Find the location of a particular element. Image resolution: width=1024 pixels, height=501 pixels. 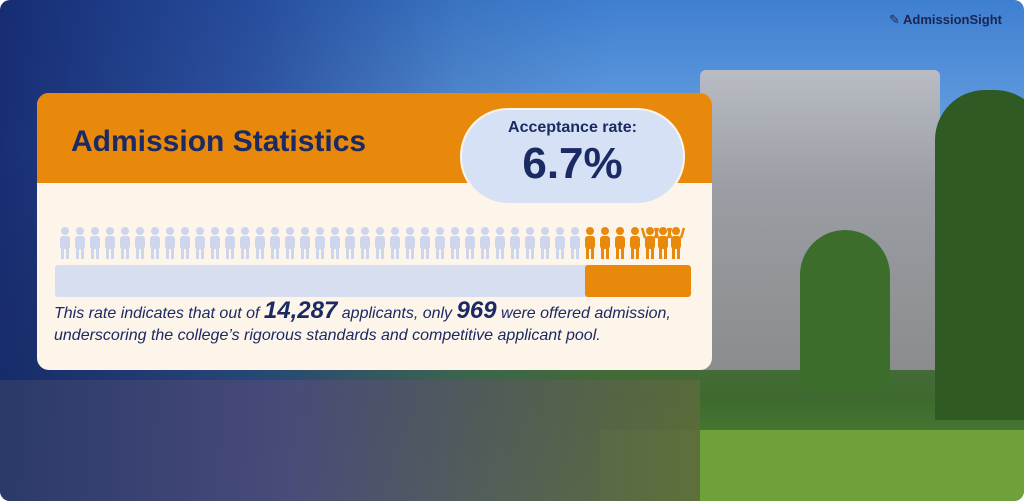

brand: ✎ AdmissionSight is located at coordinates (945, 19).